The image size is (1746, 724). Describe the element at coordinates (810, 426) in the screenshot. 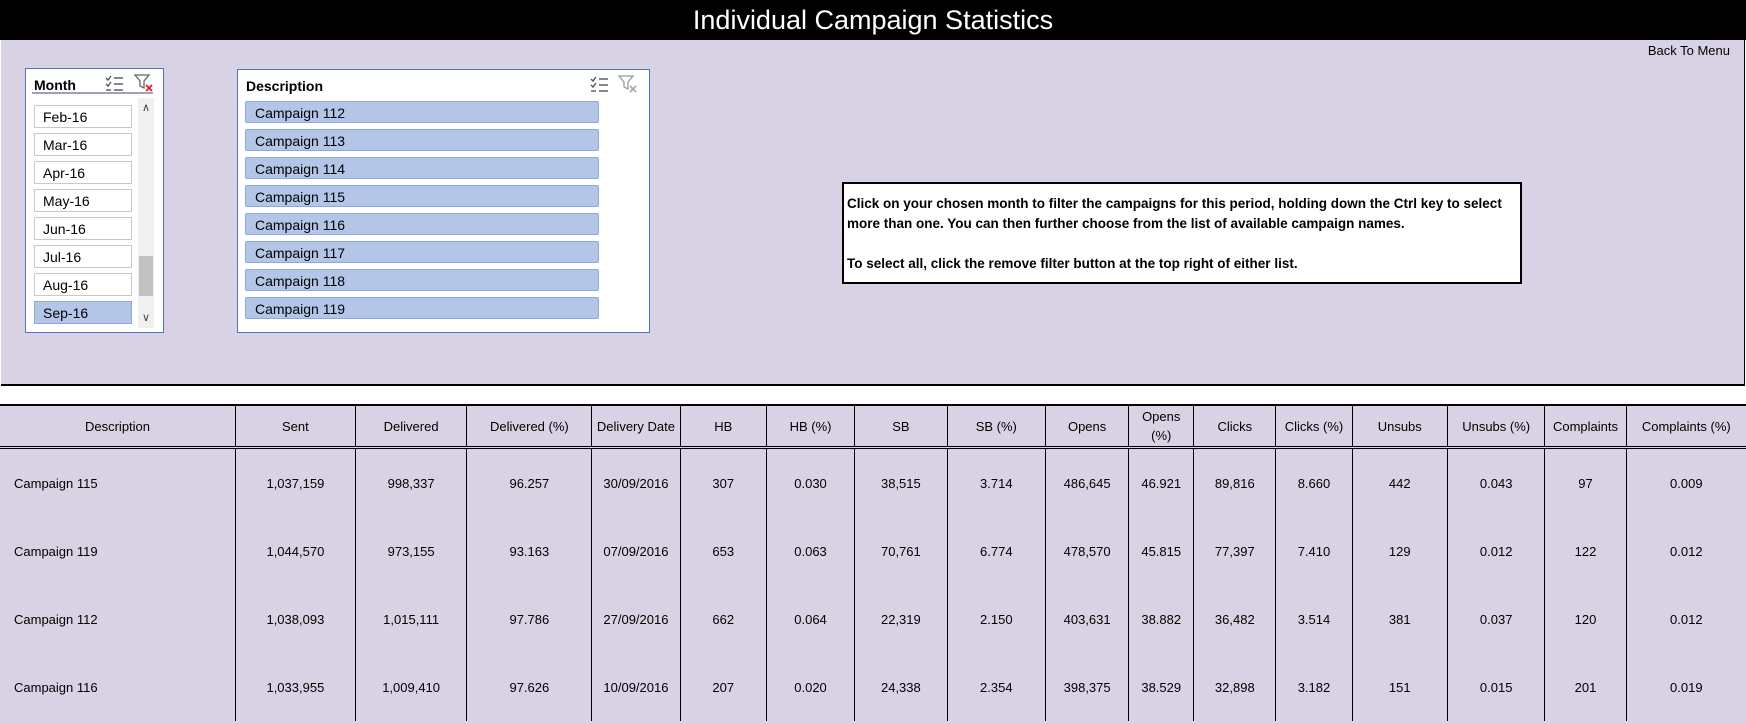

I see `column-header: HB (%)` at that location.